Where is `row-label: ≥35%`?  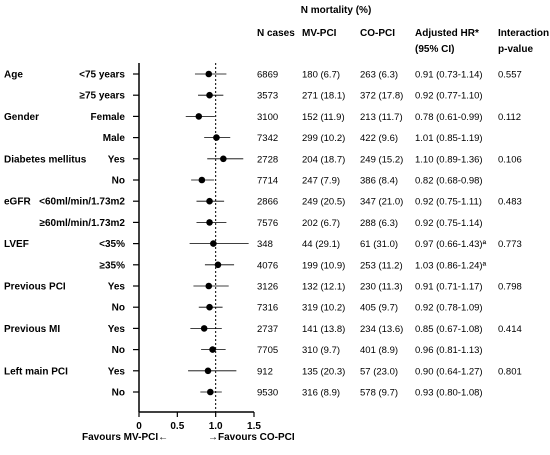
row-label: ≥35% is located at coordinates (112, 265).